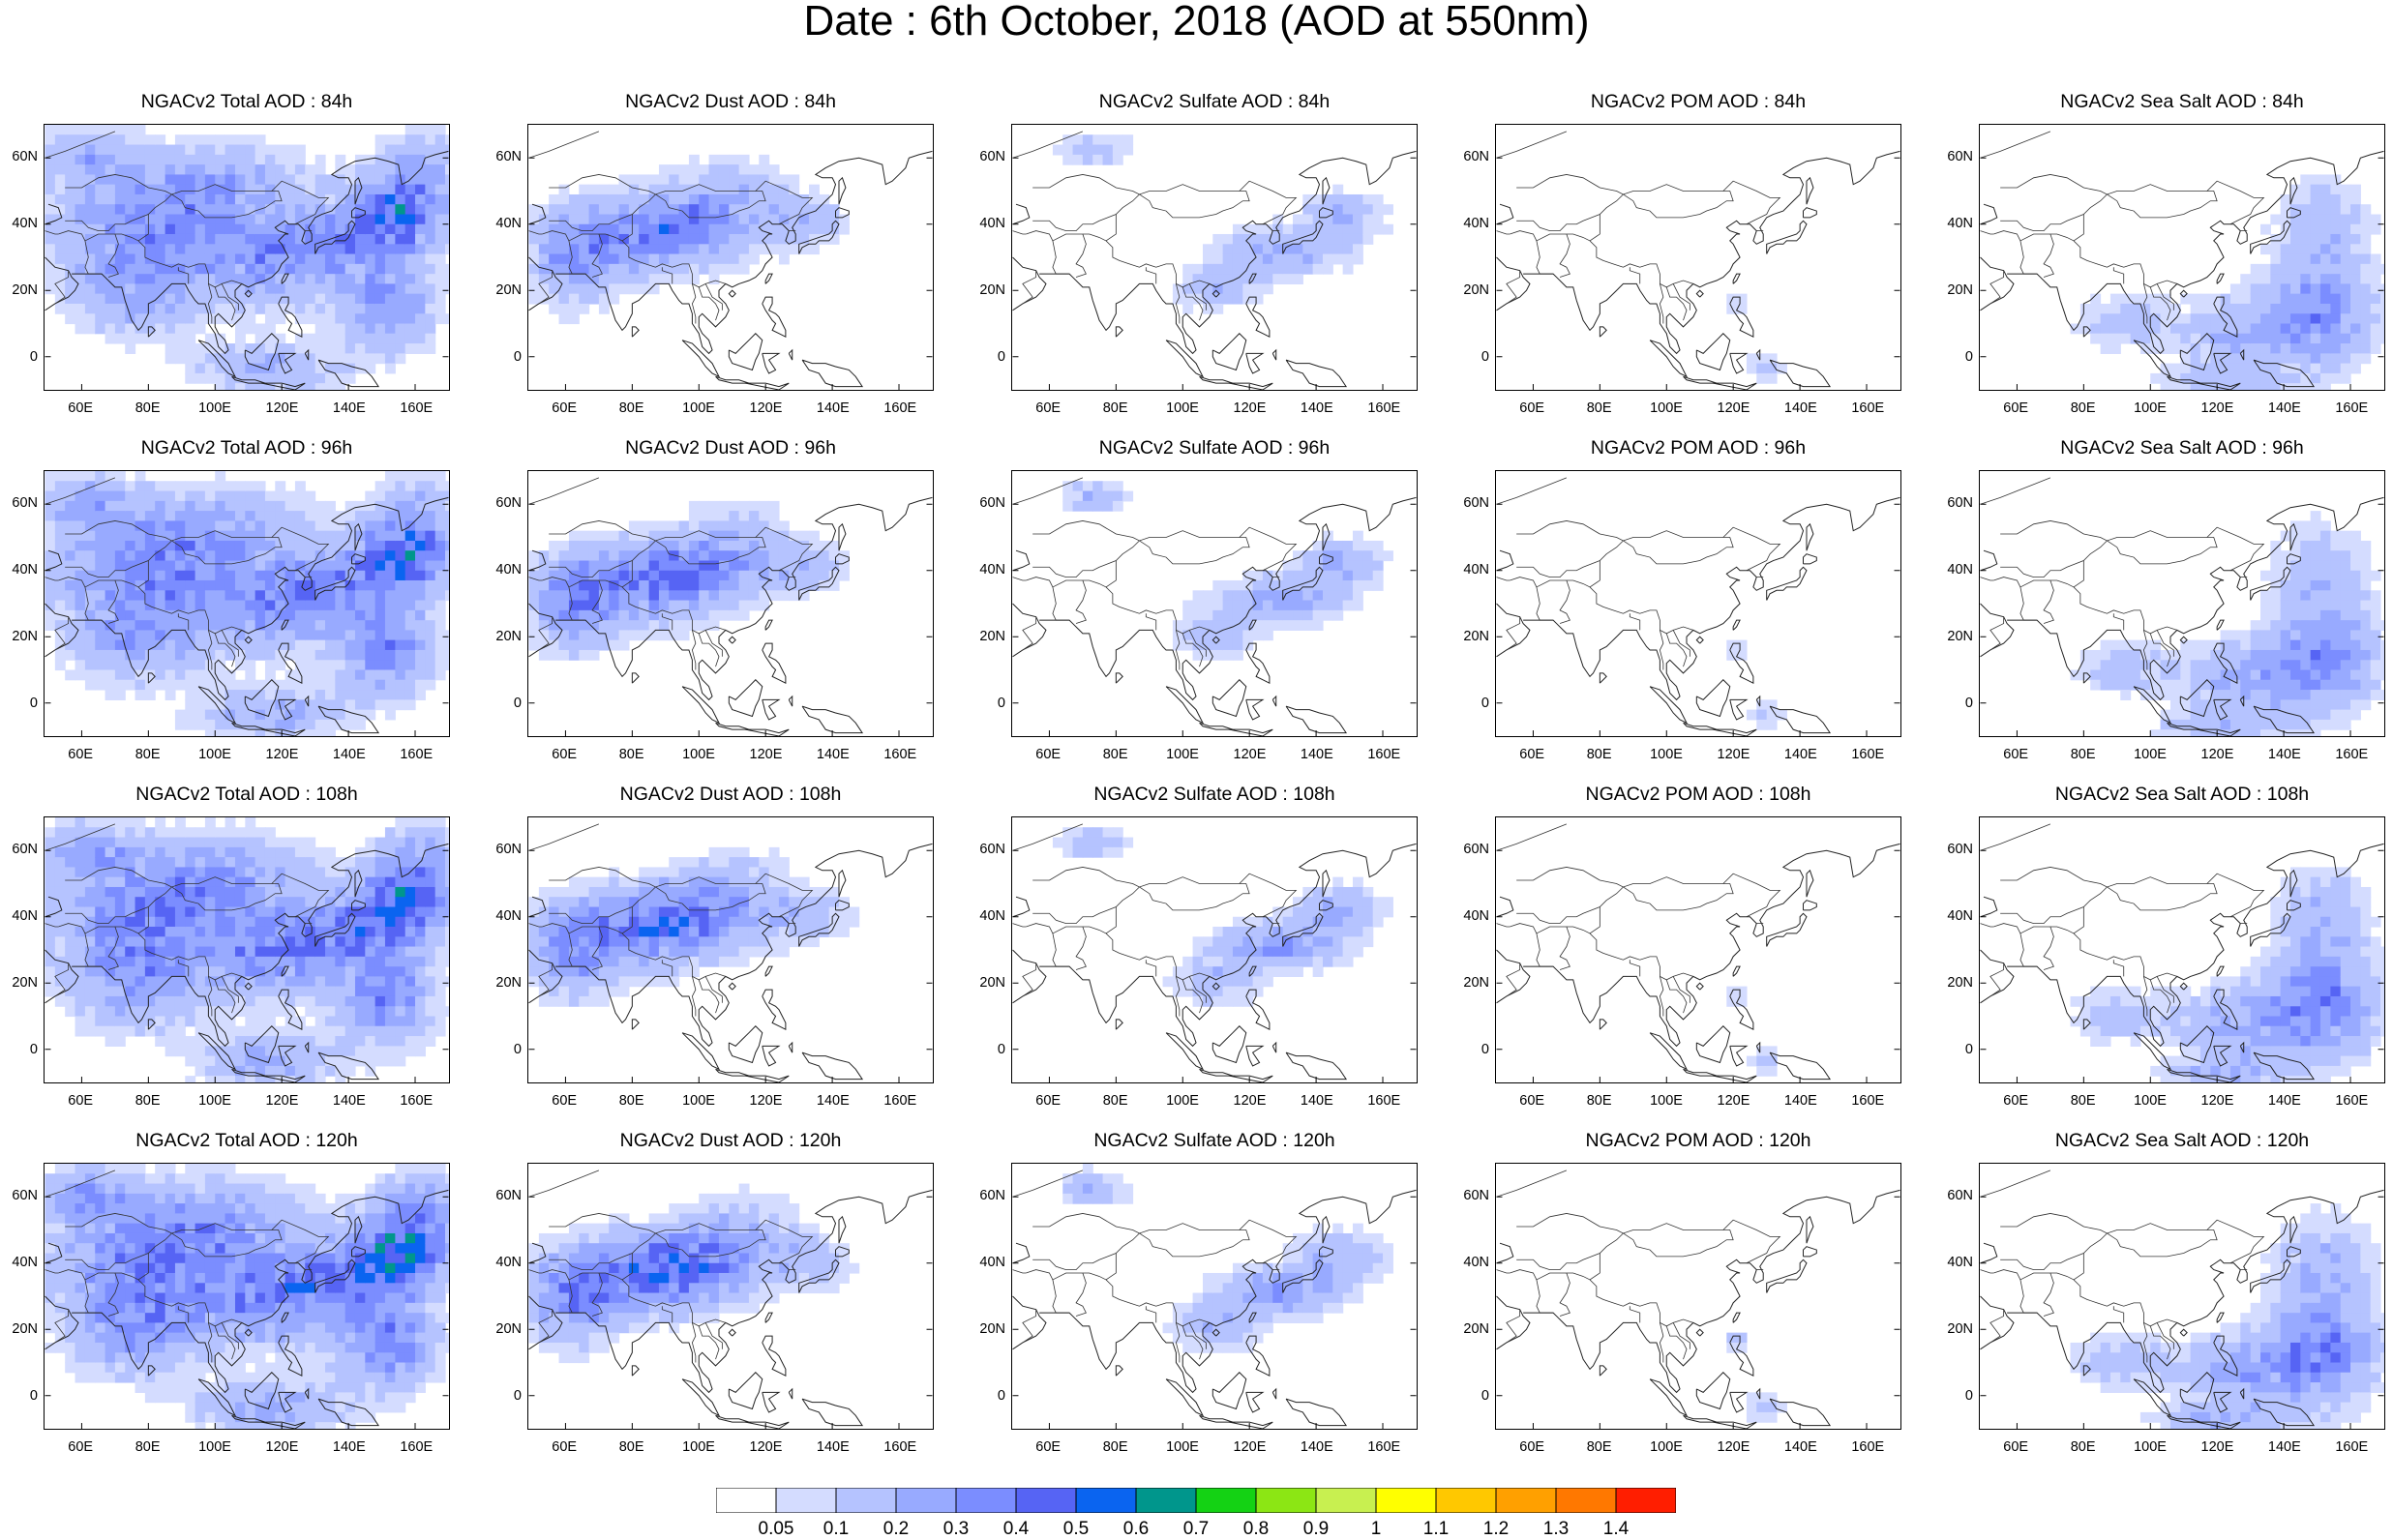 The width and height of the screenshot is (2393, 1540). What do you see at coordinates (956, 1529) in the screenshot?
I see `colorbar-label: 0.3` at bounding box center [956, 1529].